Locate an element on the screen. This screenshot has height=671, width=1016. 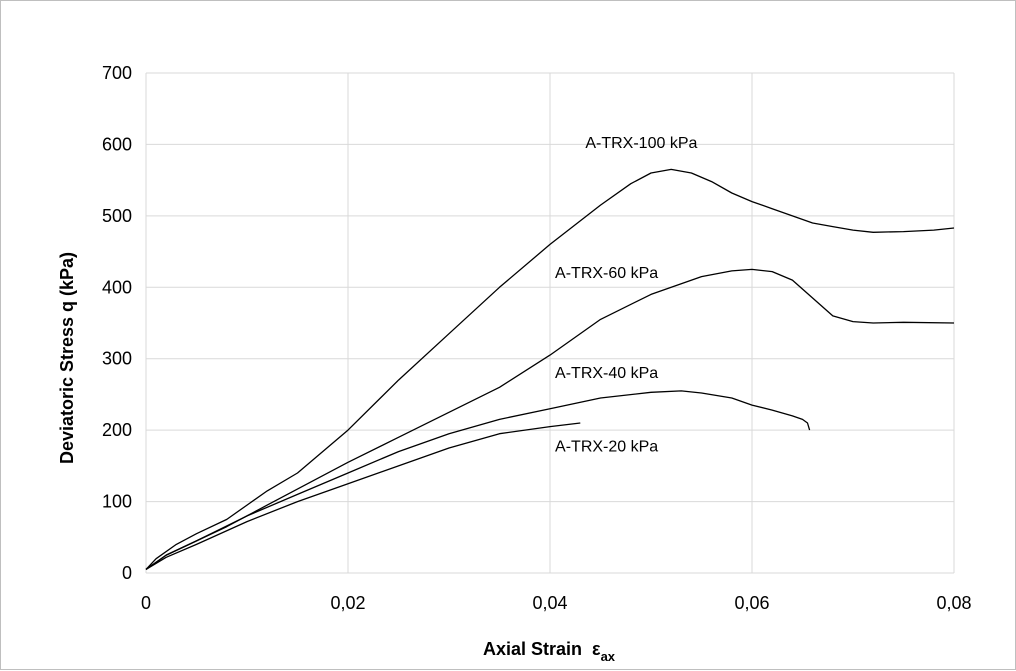
series-label-1: A-TRX-100 kPa is located at coordinates (641, 143).